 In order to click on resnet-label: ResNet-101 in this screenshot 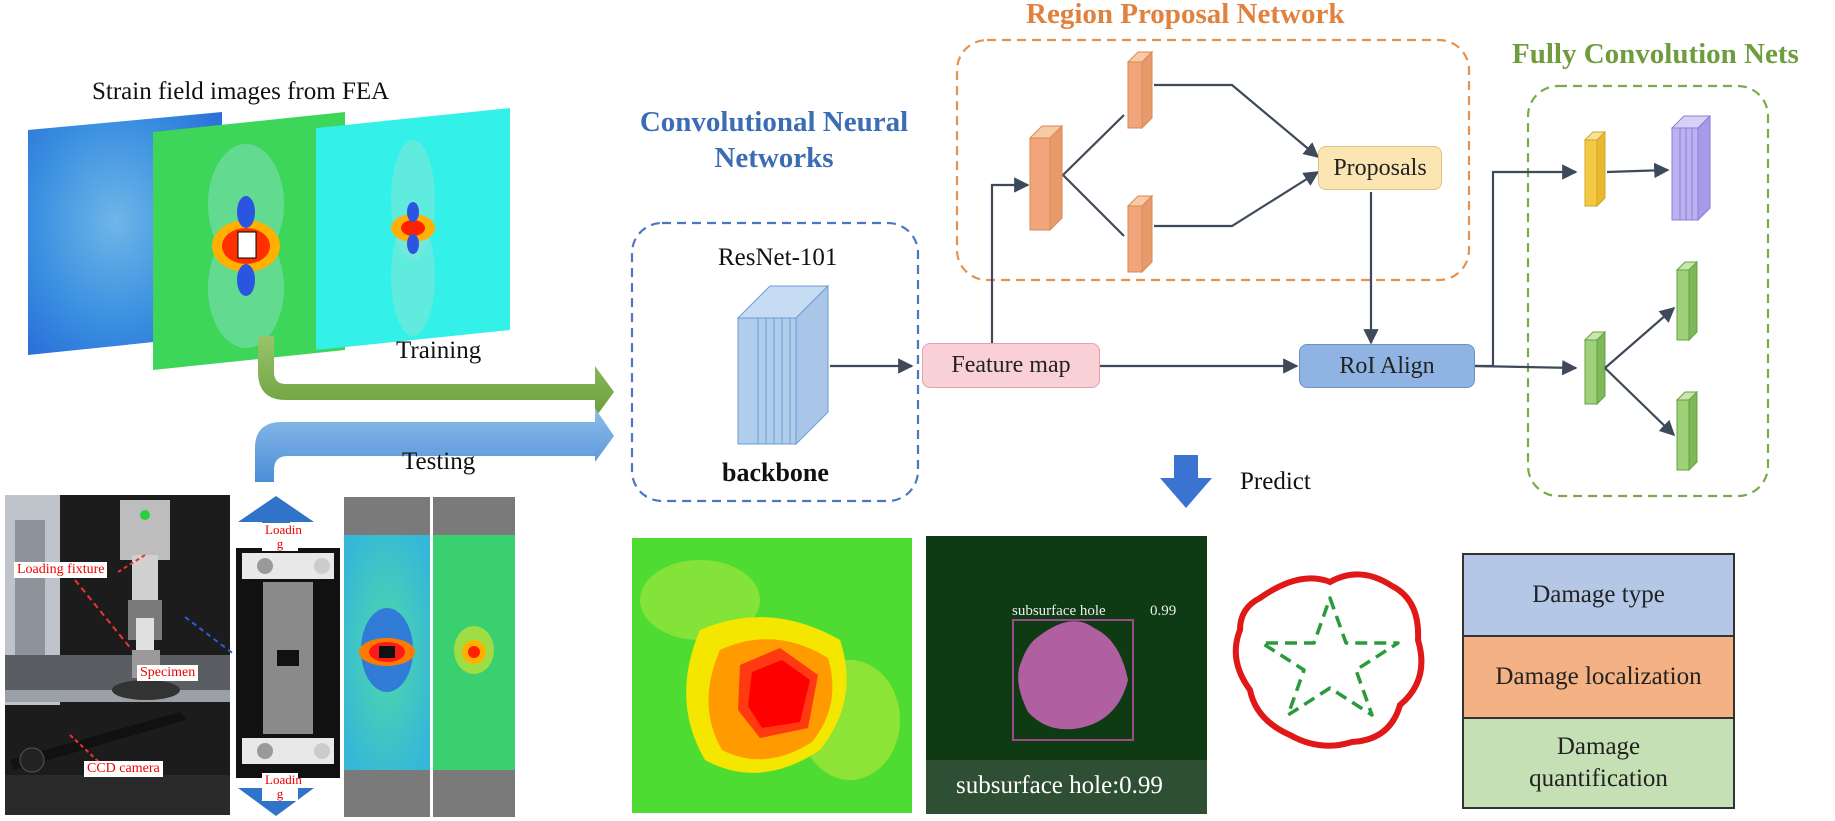, I will do `click(778, 257)`.